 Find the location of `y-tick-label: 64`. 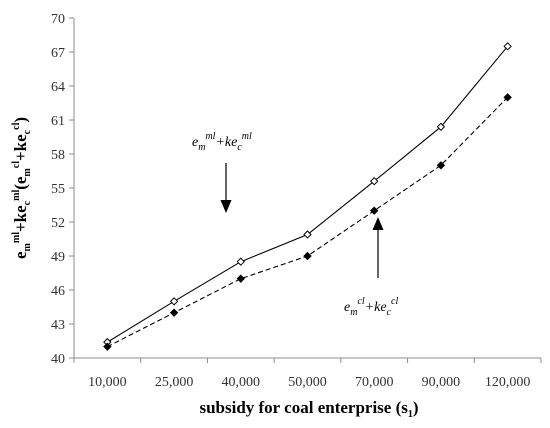

y-tick-label: 64 is located at coordinates (58, 87).